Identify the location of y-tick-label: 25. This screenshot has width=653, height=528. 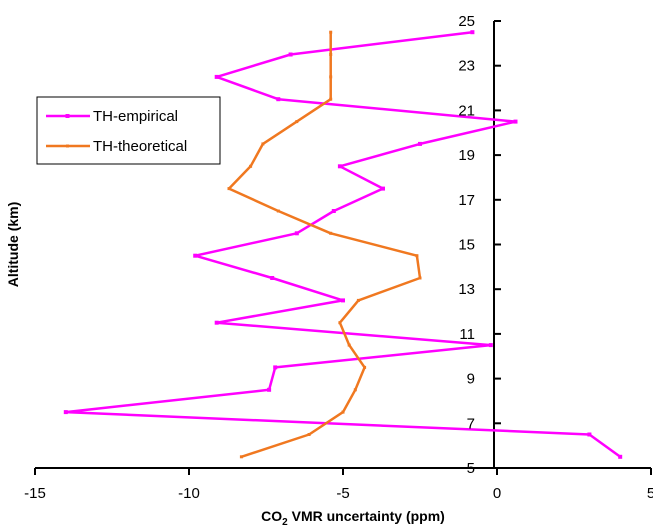
(466, 21).